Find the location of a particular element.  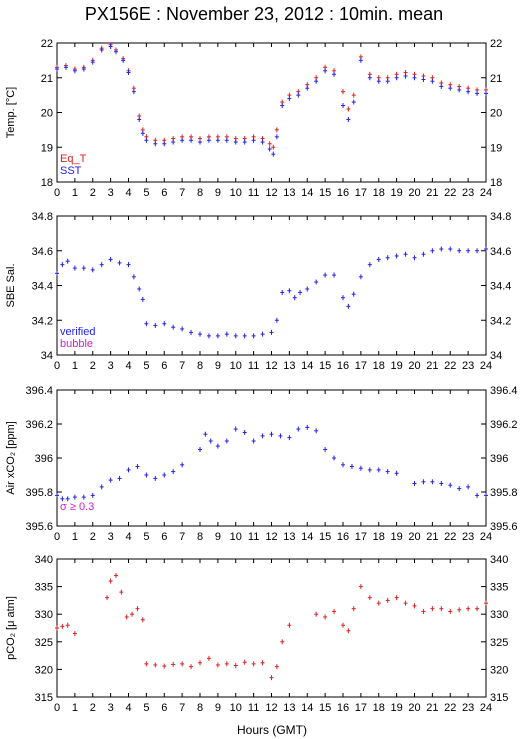

x-tick-label: 5 is located at coordinates (146, 537).